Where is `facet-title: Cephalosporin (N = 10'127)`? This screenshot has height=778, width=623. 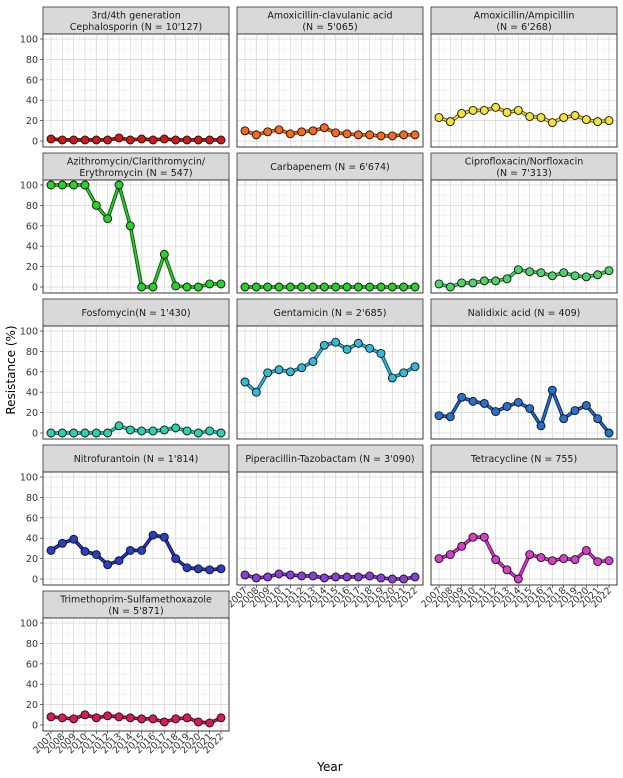
facet-title: Cephalosporin (N = 10'127) is located at coordinates (136, 27).